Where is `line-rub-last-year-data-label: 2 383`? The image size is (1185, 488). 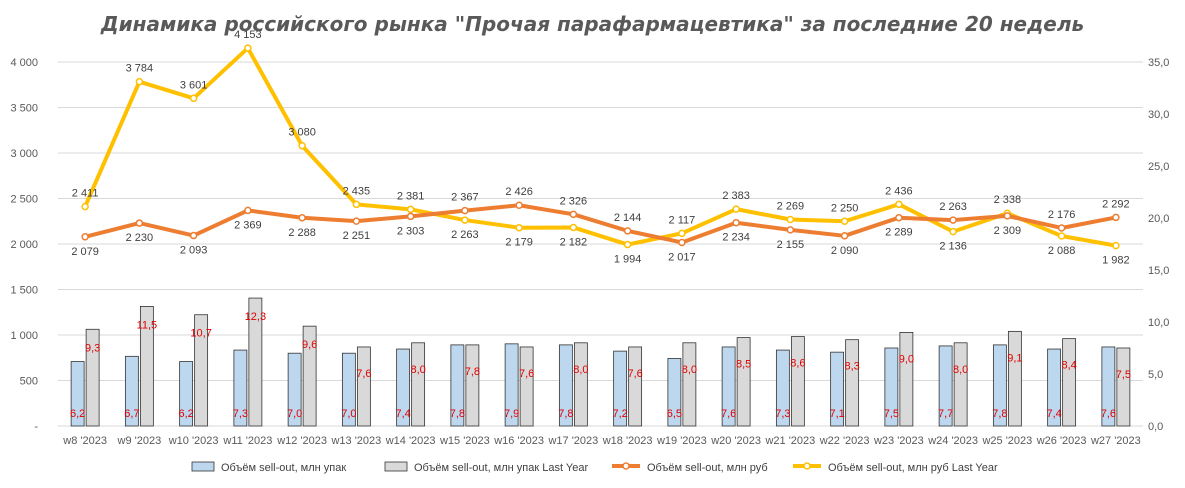 line-rub-last-year-data-label: 2 383 is located at coordinates (736, 196).